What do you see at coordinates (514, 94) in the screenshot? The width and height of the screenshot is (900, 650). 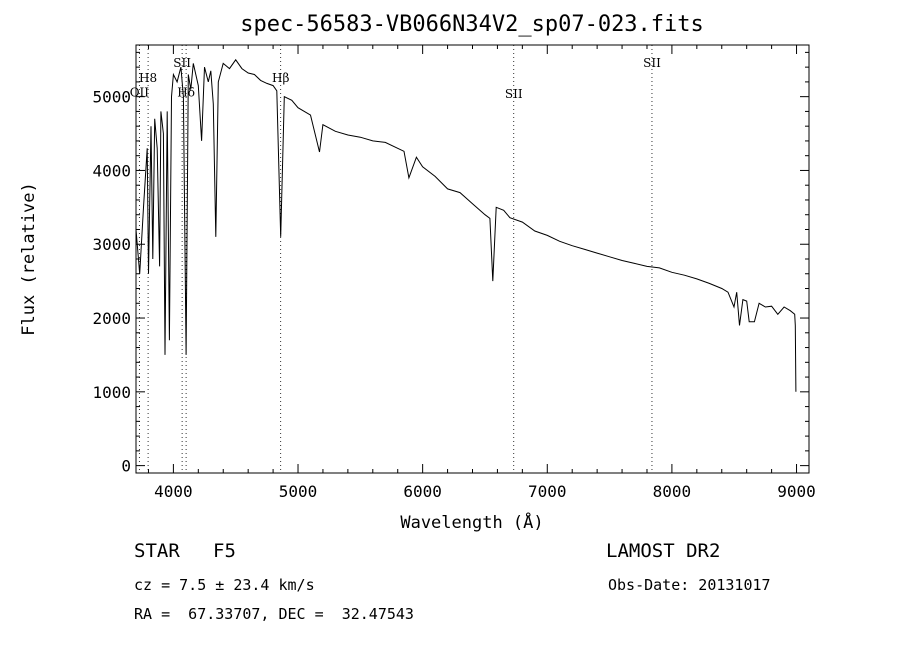 I see `line-label-5: SII` at bounding box center [514, 94].